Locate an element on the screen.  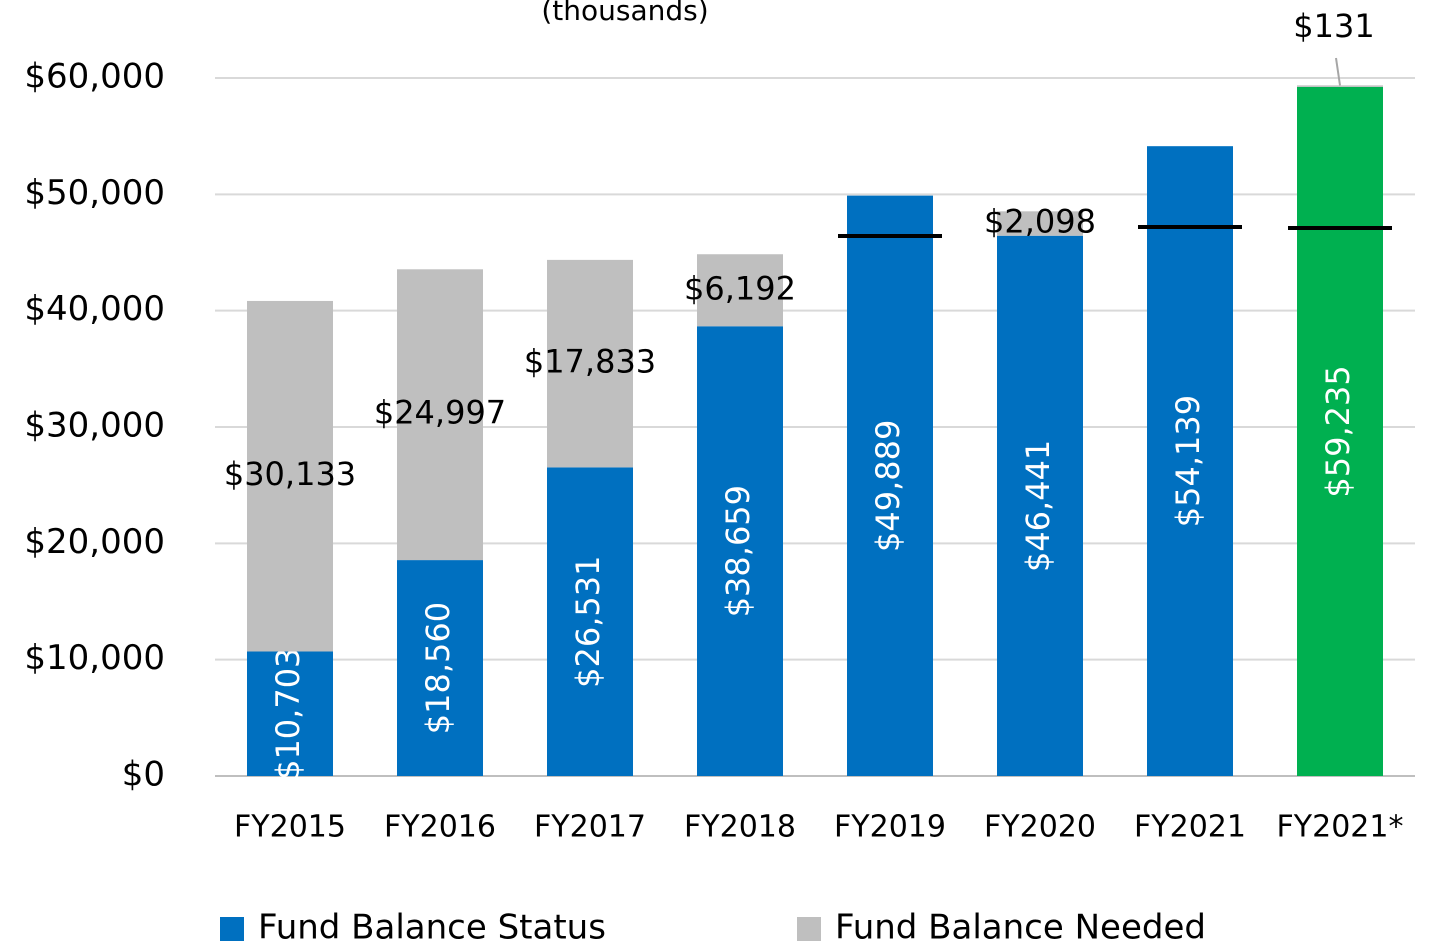
y-tick-label: $30,000 is located at coordinates (94, 426).